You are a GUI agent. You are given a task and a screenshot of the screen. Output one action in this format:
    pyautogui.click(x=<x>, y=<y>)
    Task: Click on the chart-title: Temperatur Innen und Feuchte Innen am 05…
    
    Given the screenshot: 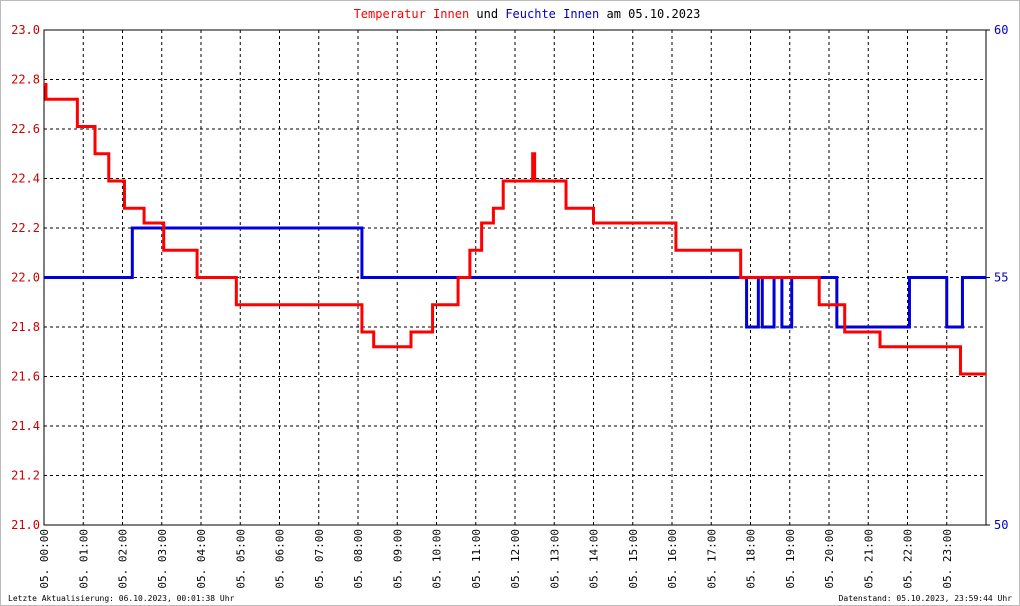 What is the action you would take?
    pyautogui.click(x=527, y=14)
    